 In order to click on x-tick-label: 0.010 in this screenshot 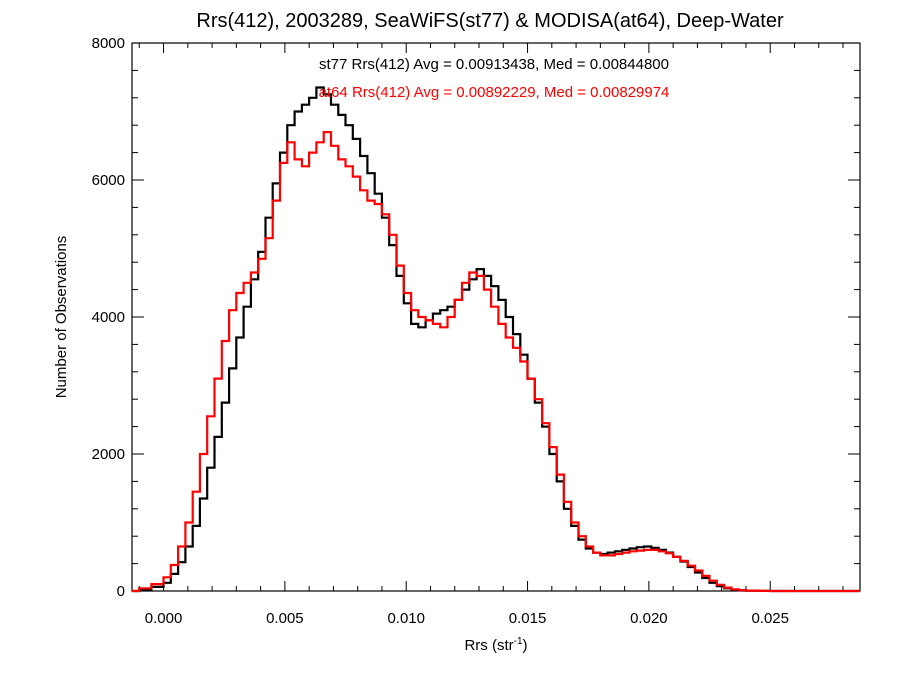, I will do `click(406, 618)`.